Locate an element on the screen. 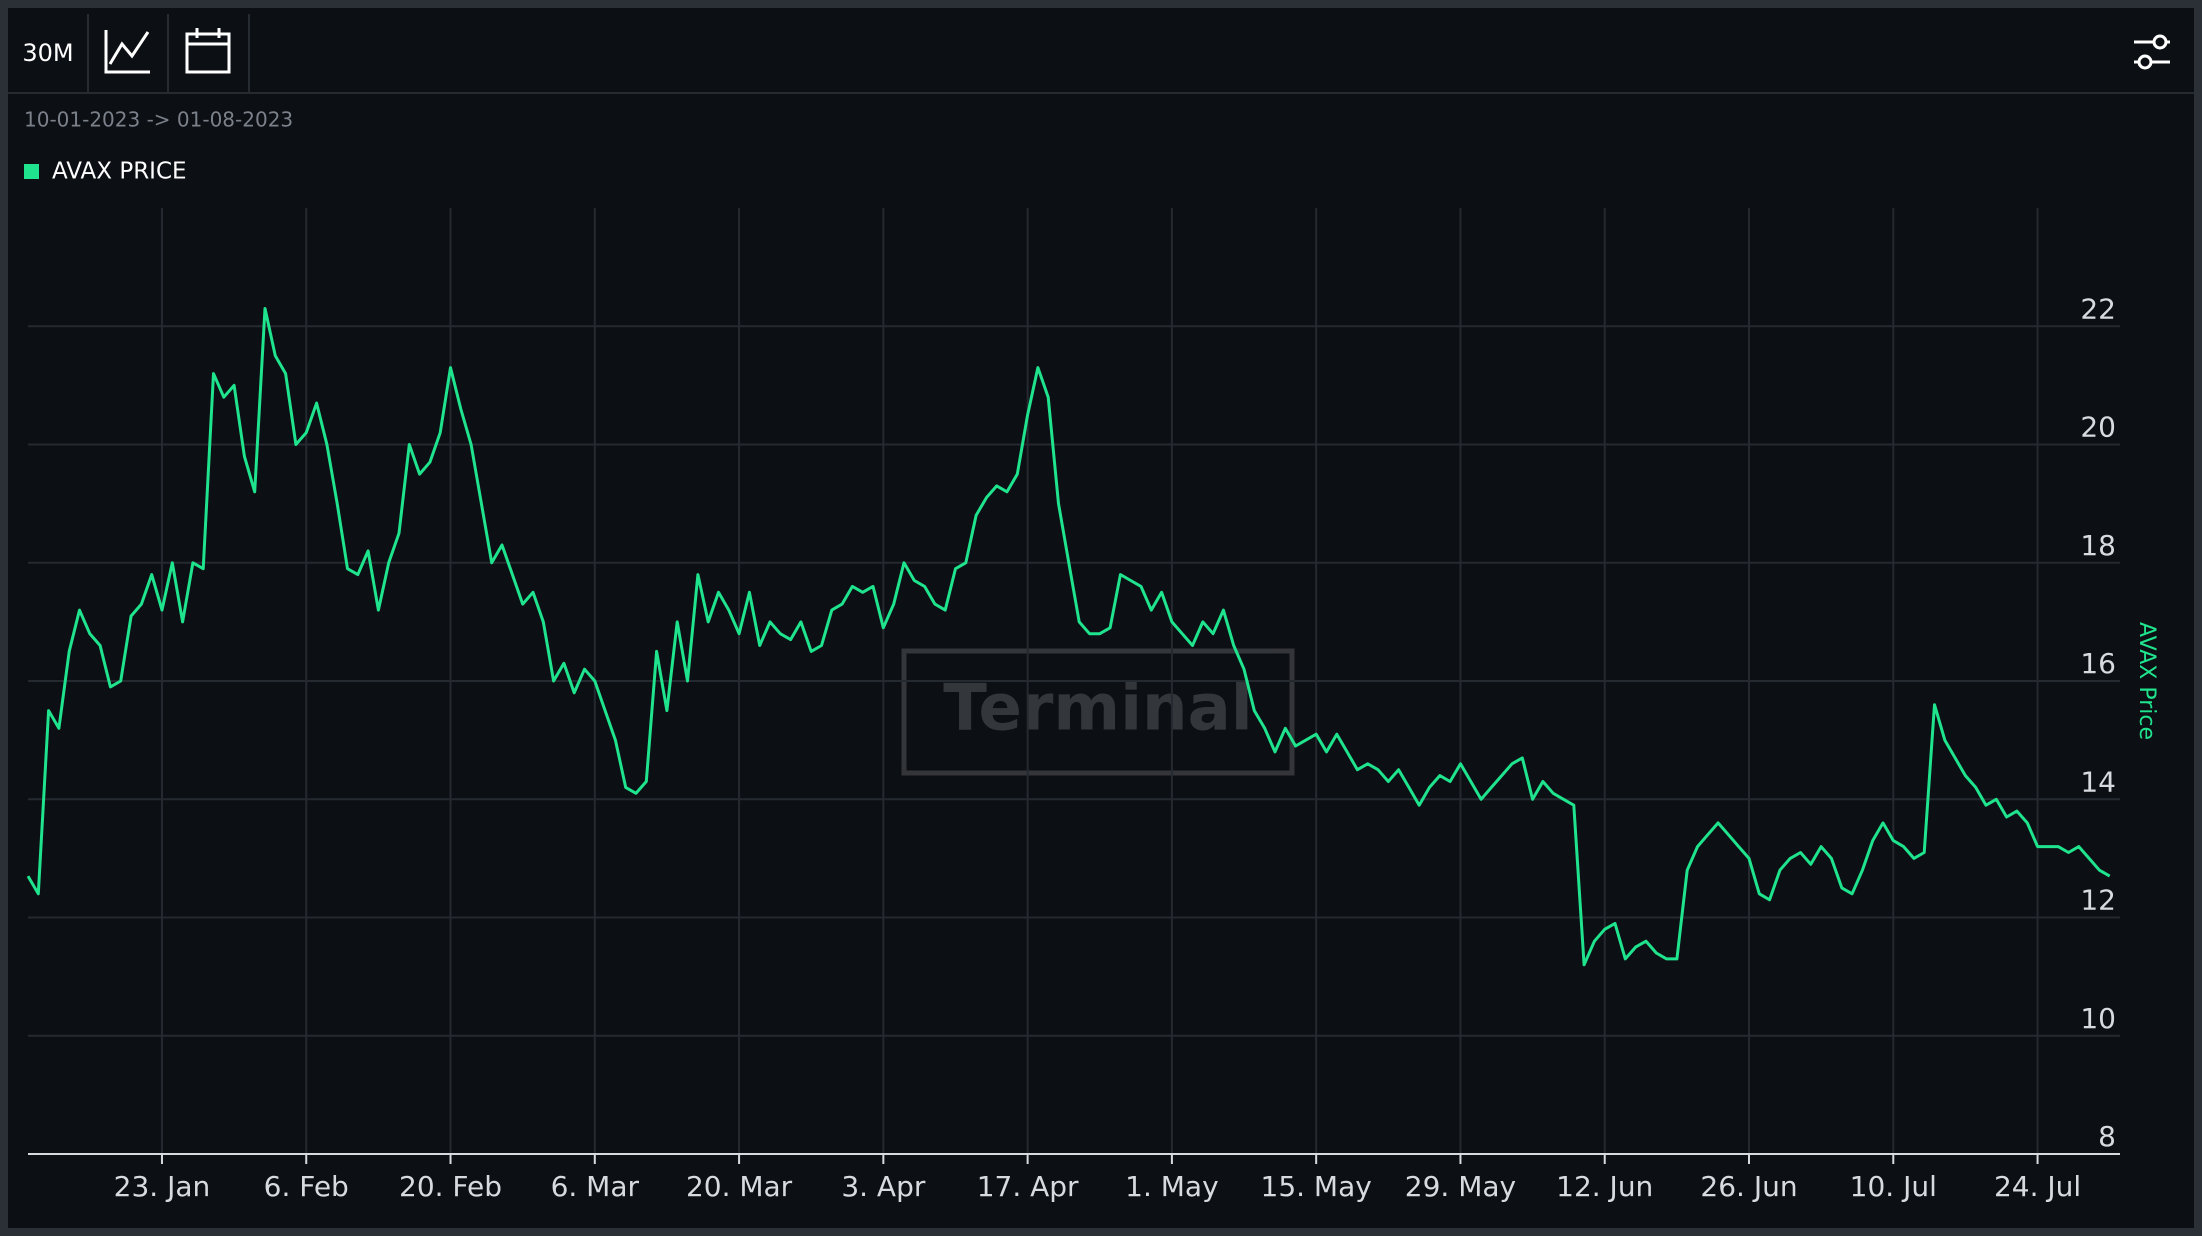  chart-type-button is located at coordinates (127, 52).